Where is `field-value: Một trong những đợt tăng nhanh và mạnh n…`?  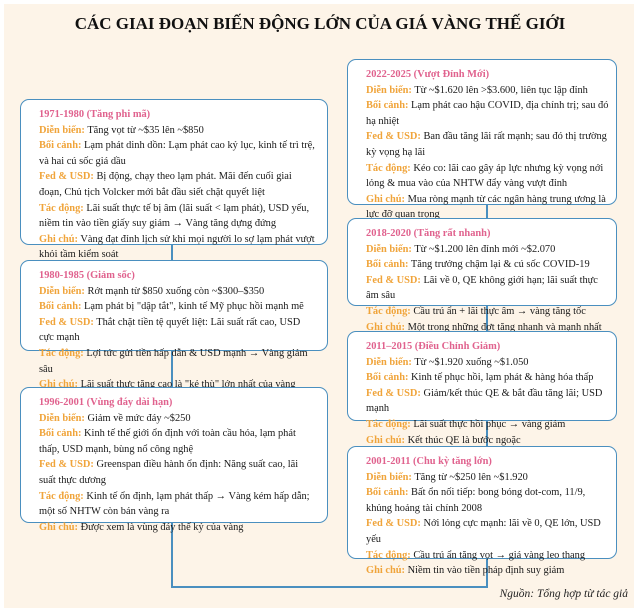 field-value: Một trong những đợt tăng nhanh và mạnh n… is located at coordinates (504, 327).